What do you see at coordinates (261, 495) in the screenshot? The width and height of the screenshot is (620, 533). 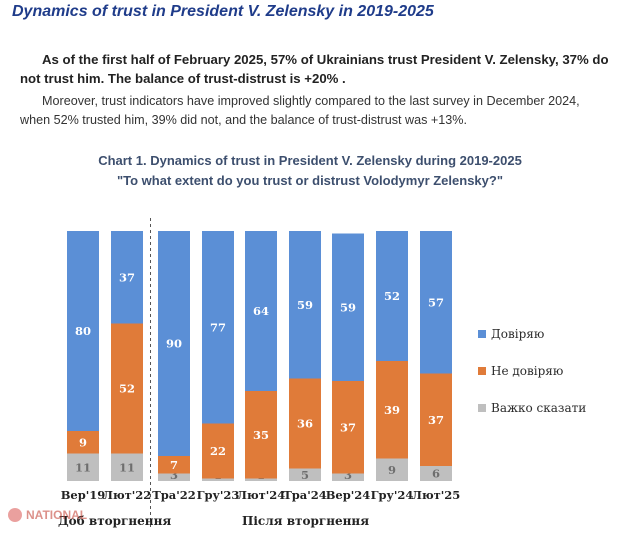 I see `x-tick-label: Лют'24` at bounding box center [261, 495].